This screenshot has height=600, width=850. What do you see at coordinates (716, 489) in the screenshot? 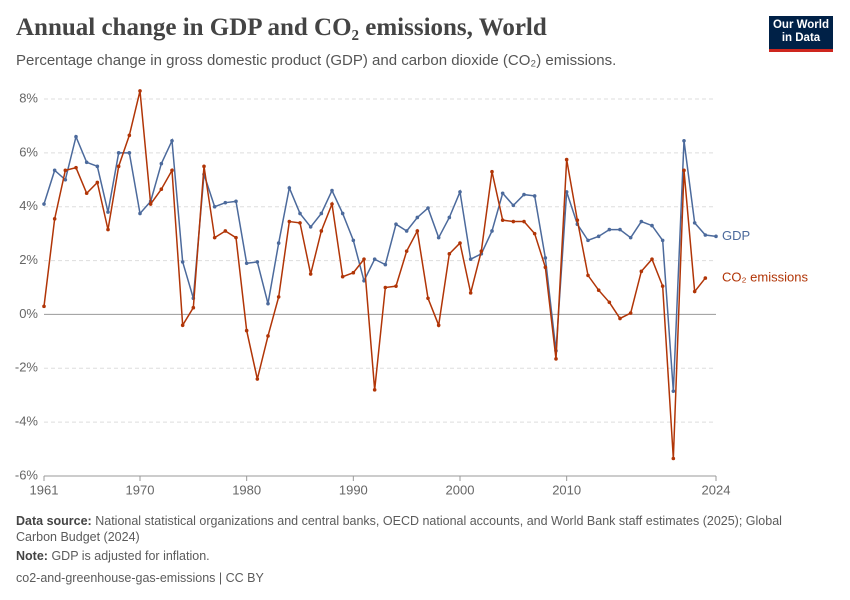
I see `x-tick-label: 2024` at bounding box center [716, 489].